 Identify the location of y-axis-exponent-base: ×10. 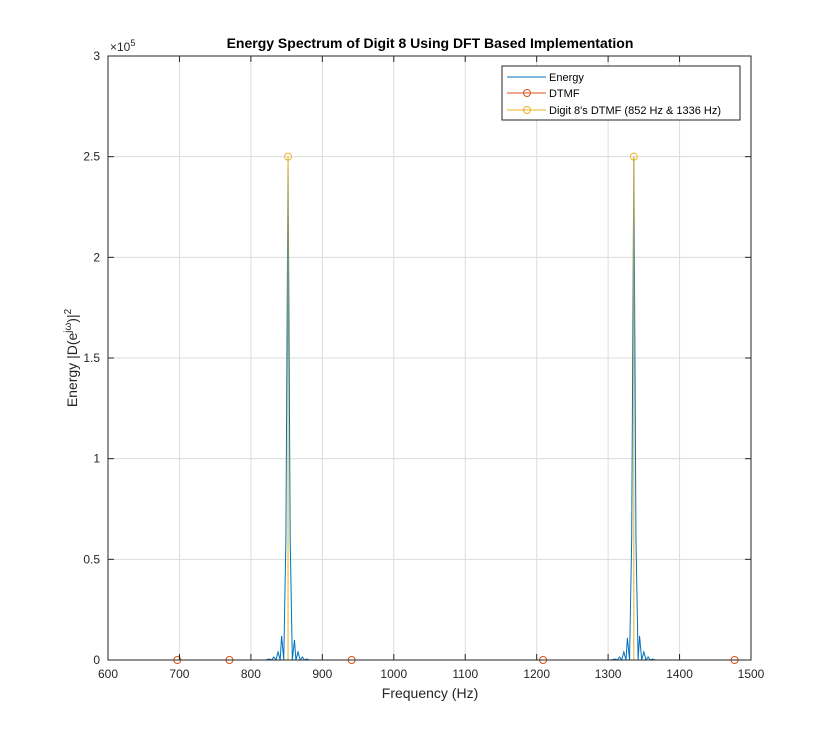
(120, 47).